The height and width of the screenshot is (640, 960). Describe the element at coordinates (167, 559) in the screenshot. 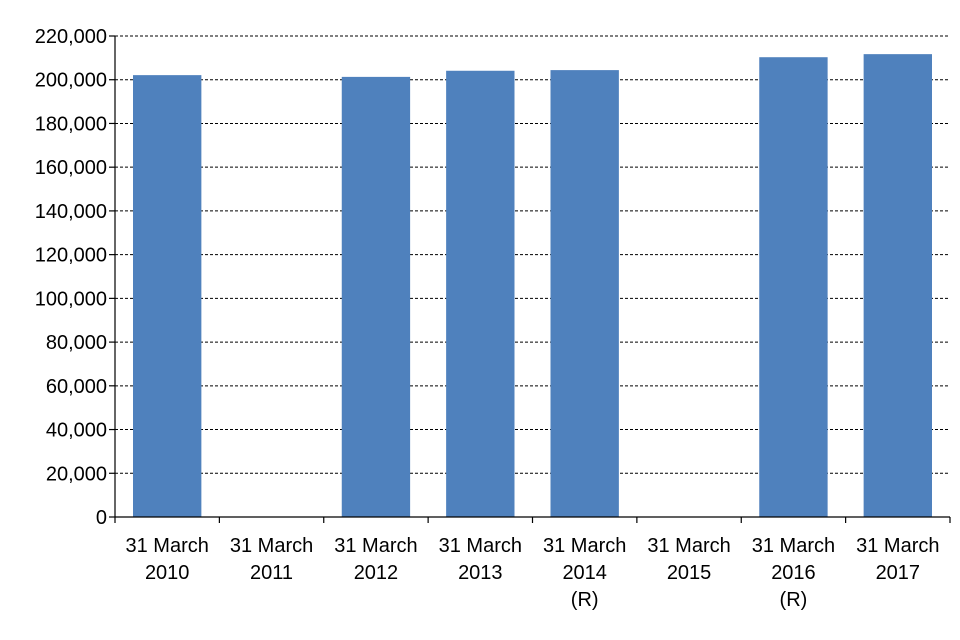

I see `x-tick-label: 31 March 2010` at that location.